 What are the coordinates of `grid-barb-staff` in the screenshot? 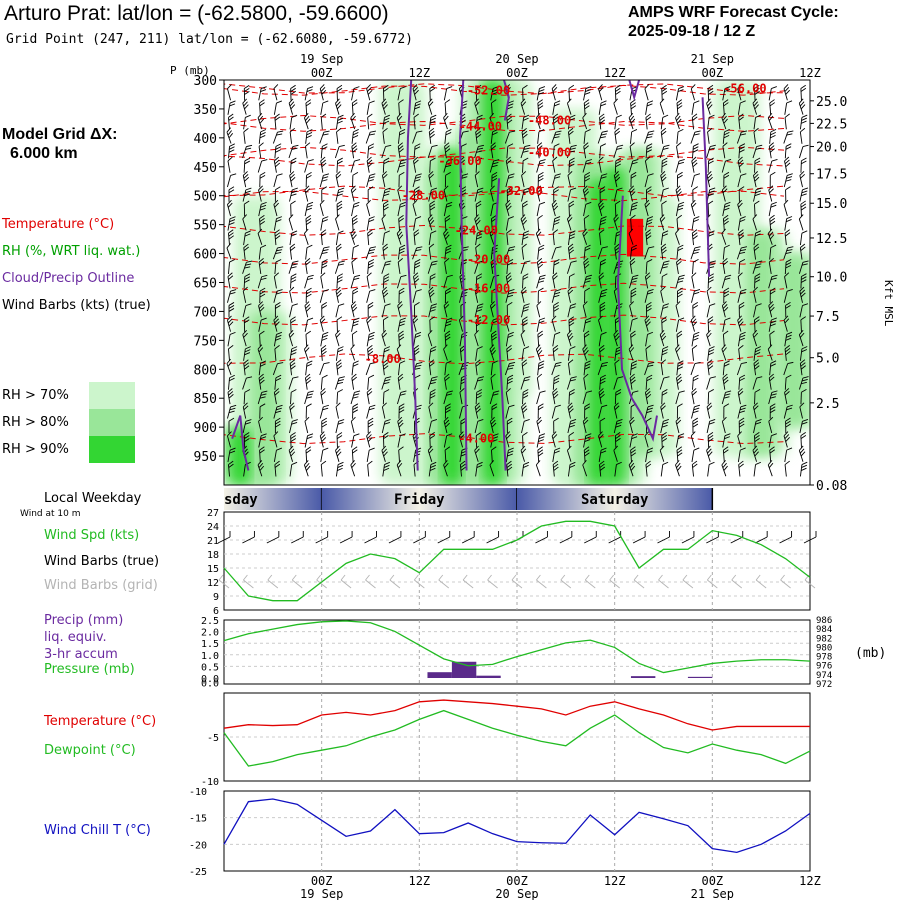 It's located at (639, 584).